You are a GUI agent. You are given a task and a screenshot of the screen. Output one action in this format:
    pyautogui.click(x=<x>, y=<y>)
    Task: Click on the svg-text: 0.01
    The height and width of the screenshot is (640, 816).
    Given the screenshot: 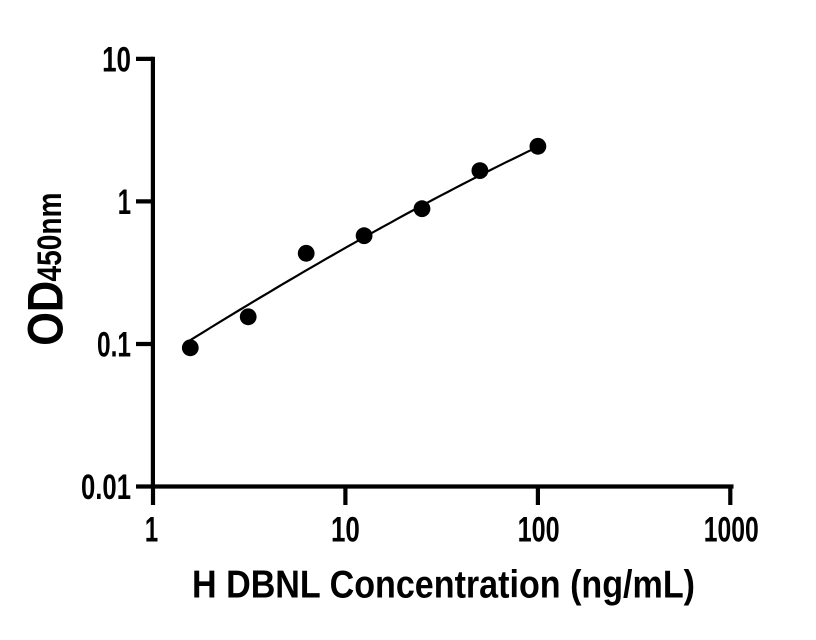 What is the action you would take?
    pyautogui.click(x=106, y=487)
    